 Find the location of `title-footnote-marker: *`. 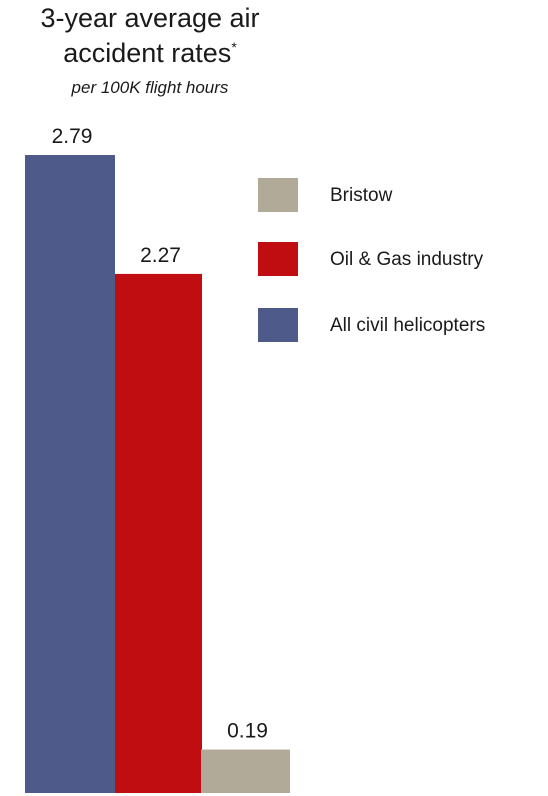

title-footnote-marker: * is located at coordinates (234, 47).